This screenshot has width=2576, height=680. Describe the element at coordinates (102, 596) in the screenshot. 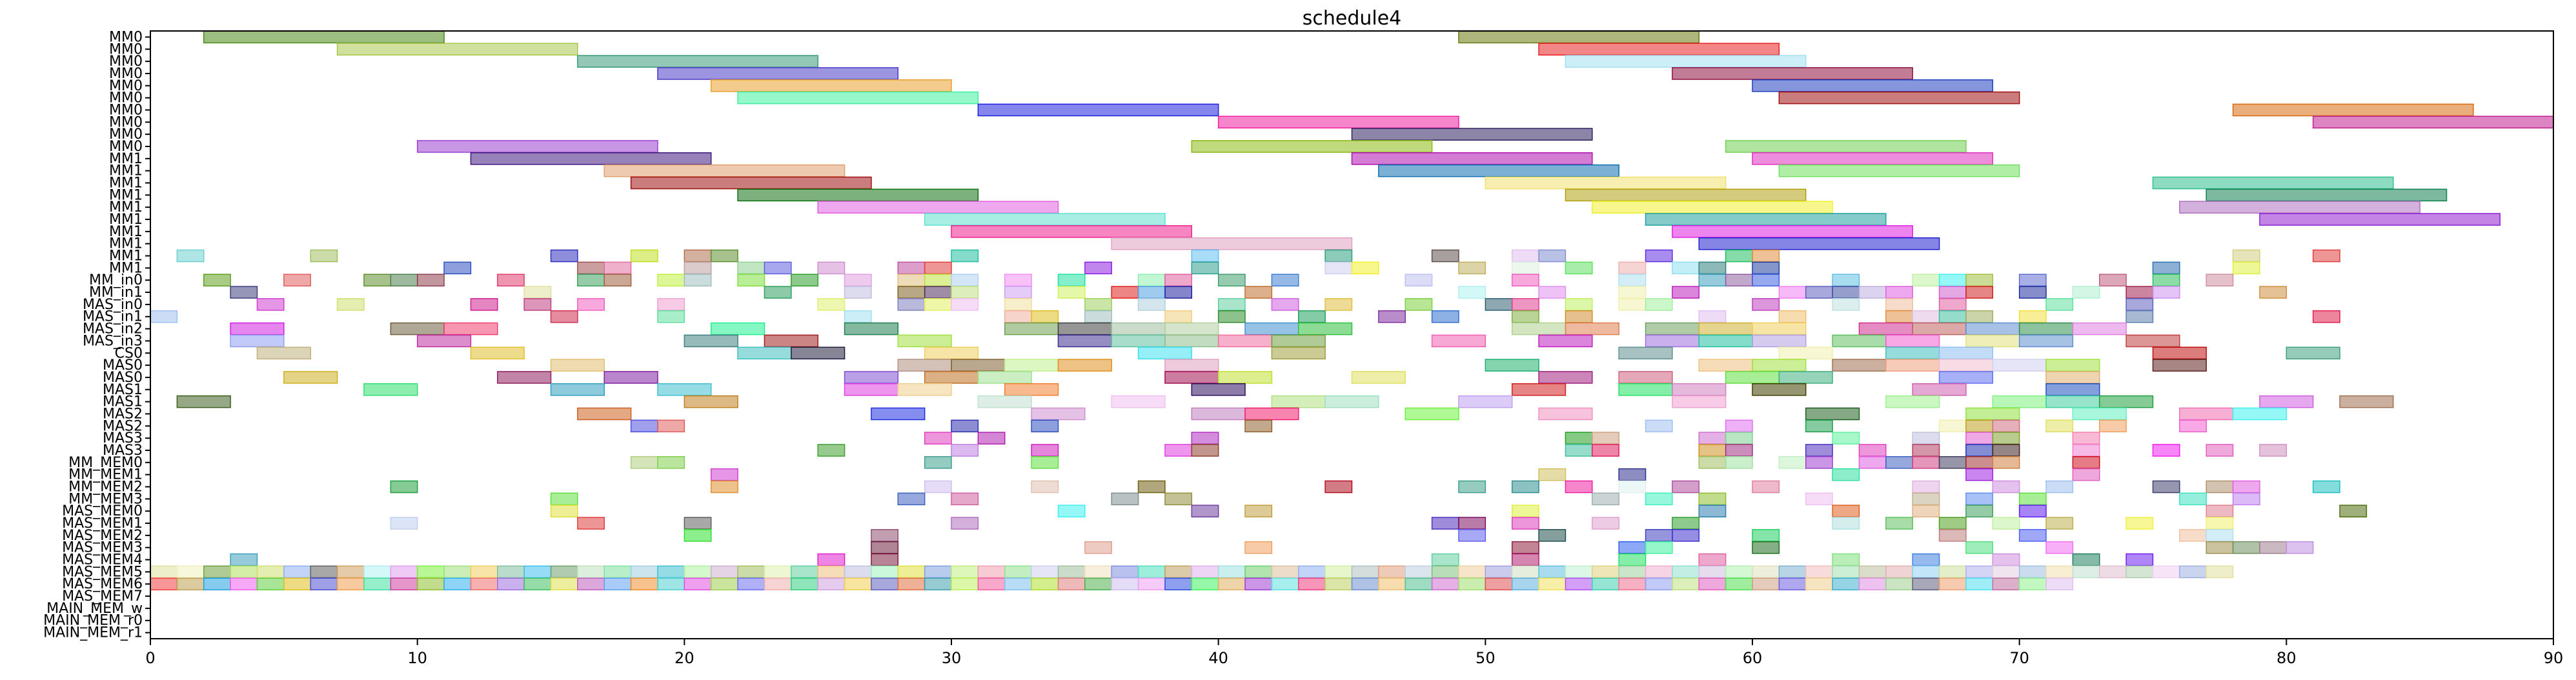

I see `y-tick-label: MAS_MEM7` at that location.